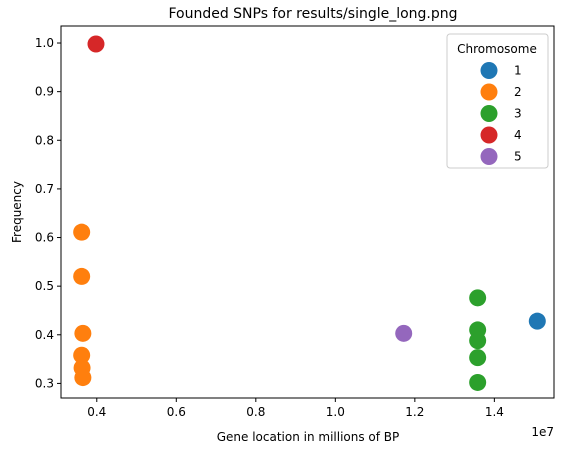 Image resolution: width=567 pixels, height=453 pixels. What do you see at coordinates (312, 14) in the screenshot?
I see `chart-title: Founded SNPs for results/single_long.png` at bounding box center [312, 14].